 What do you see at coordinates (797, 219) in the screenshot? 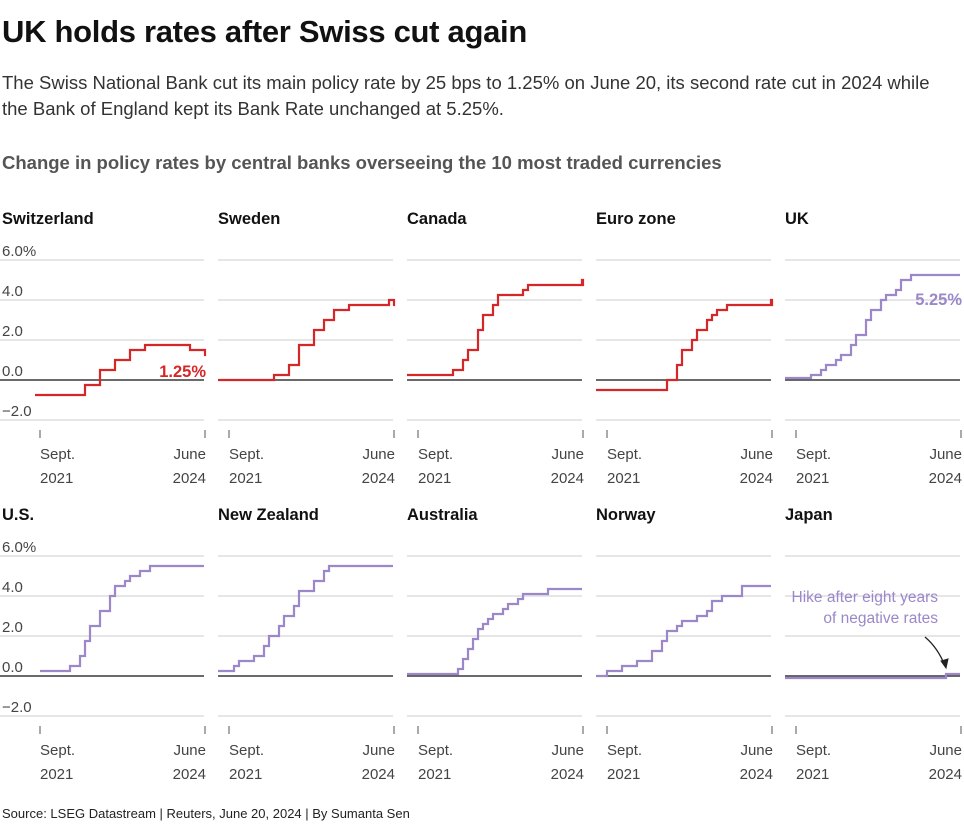
I see `panel-title: UK` at bounding box center [797, 219].